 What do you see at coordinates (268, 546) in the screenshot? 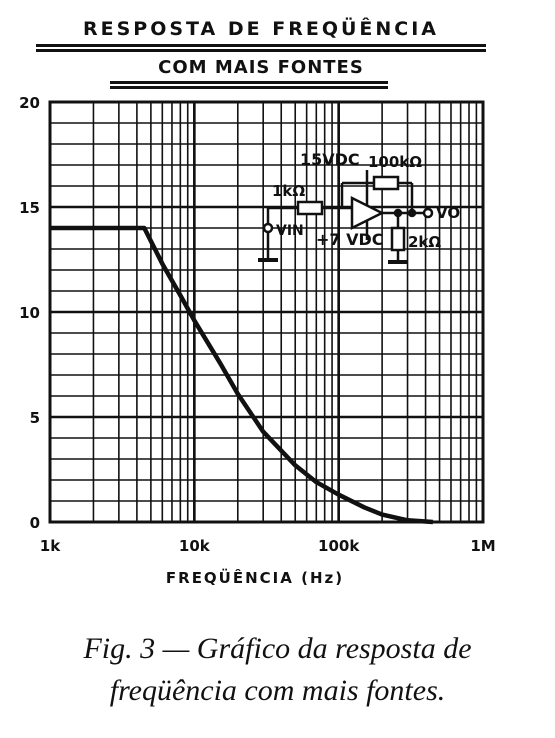
I see `x-axis-ticks: 1k 10k 100k 1M` at bounding box center [268, 546].